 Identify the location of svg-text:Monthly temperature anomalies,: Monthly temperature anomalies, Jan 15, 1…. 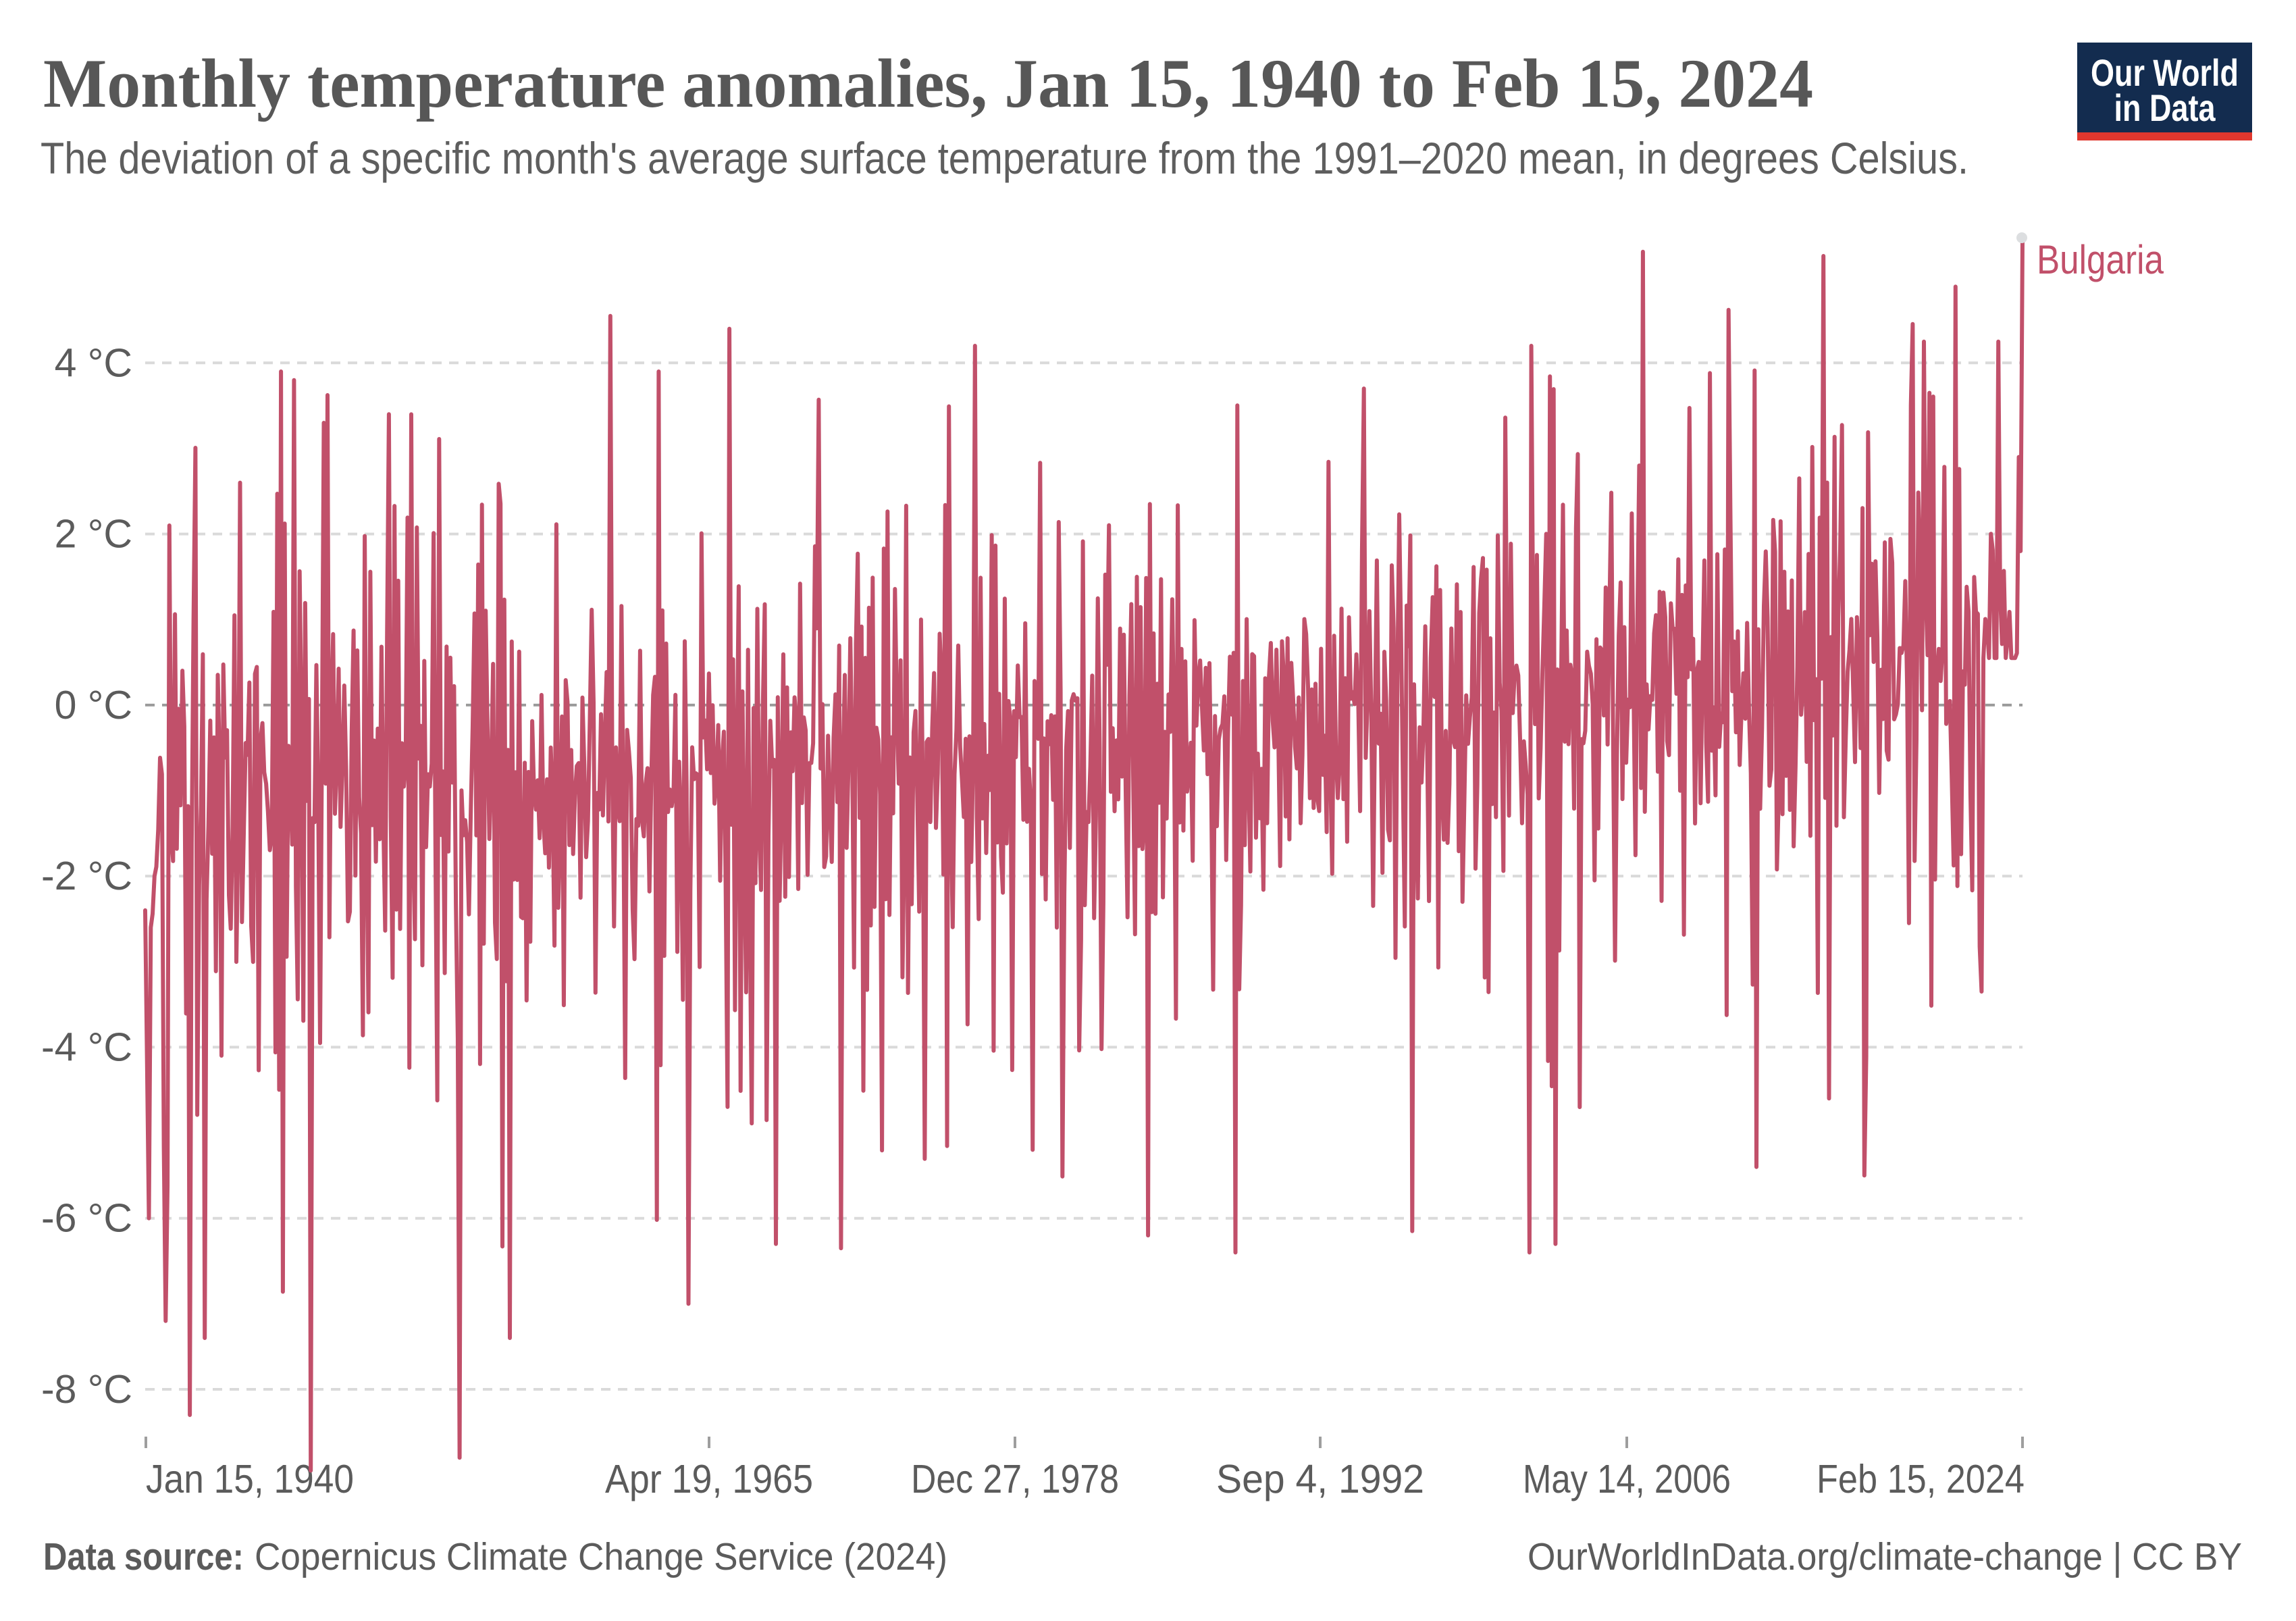
(928, 83).